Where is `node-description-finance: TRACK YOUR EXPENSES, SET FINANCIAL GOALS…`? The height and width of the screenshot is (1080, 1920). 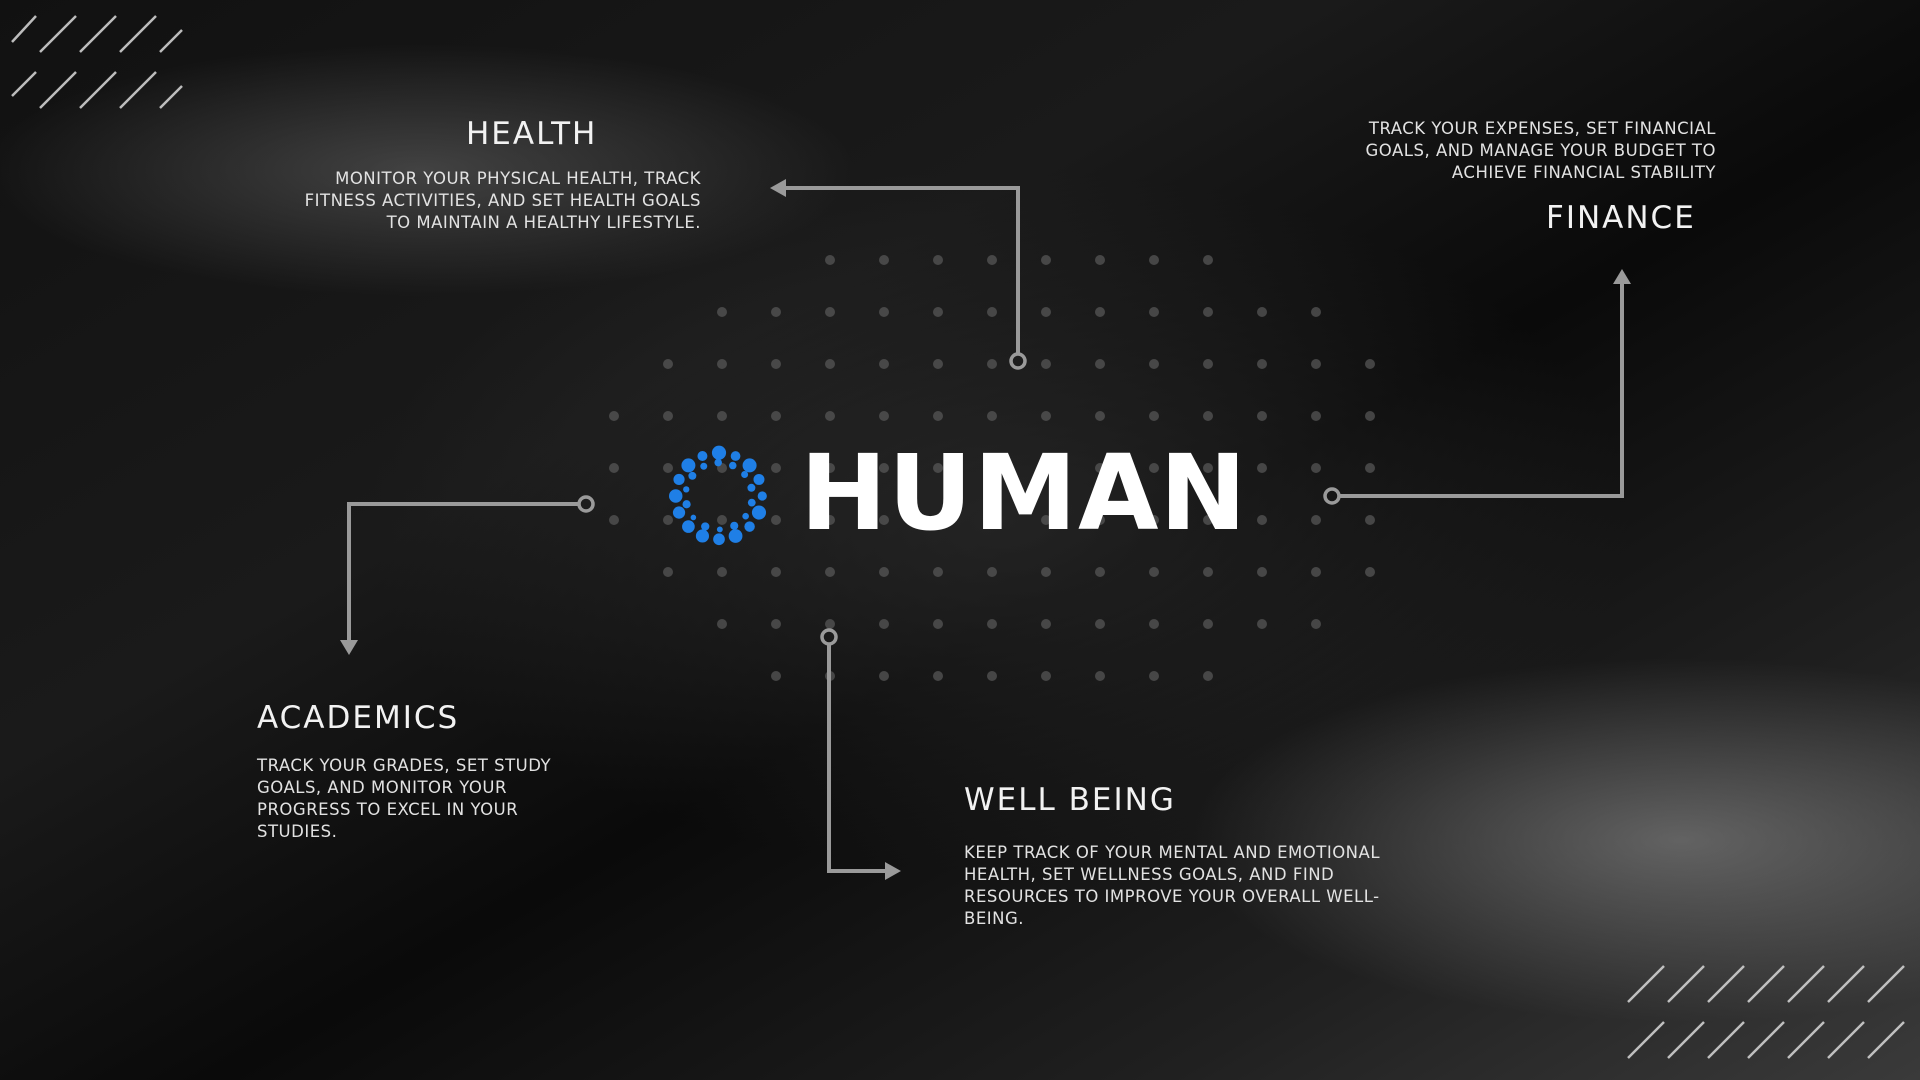 node-description-finance: TRACK YOUR EXPENSES, SET FINANCIAL GOALS… is located at coordinates (1540, 150).